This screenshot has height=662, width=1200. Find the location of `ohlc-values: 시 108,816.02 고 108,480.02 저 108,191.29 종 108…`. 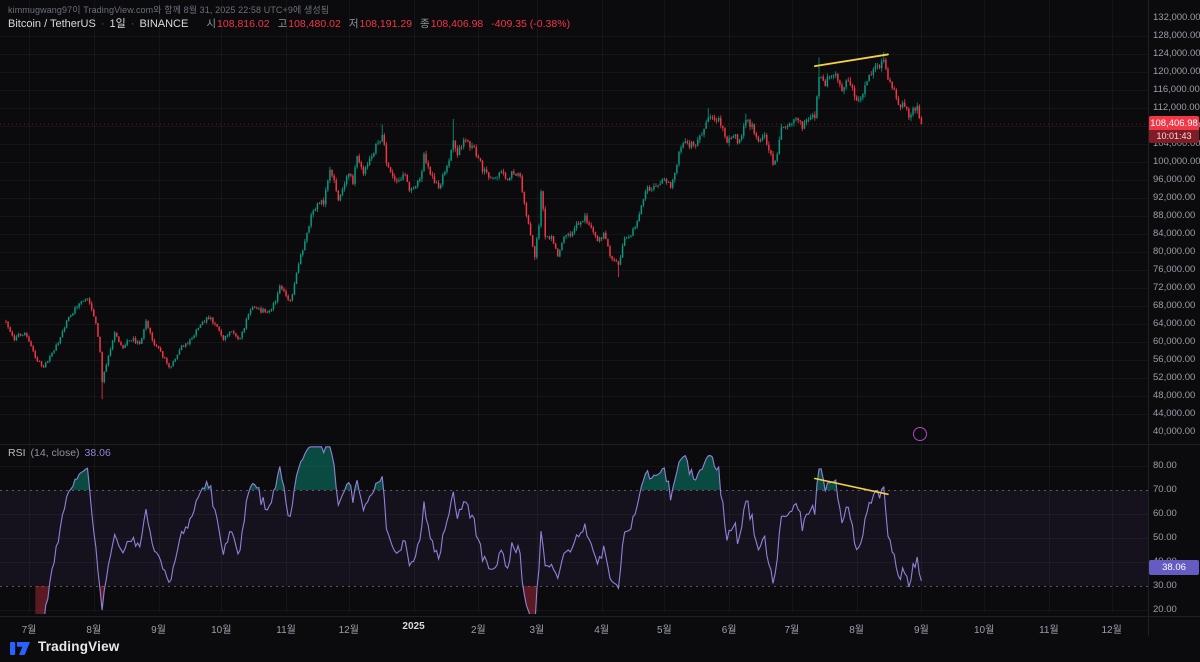

ohlc-values: 시 108,816.02 고 108,480.02 저 108,191.29 종 108… is located at coordinates (384, 23).